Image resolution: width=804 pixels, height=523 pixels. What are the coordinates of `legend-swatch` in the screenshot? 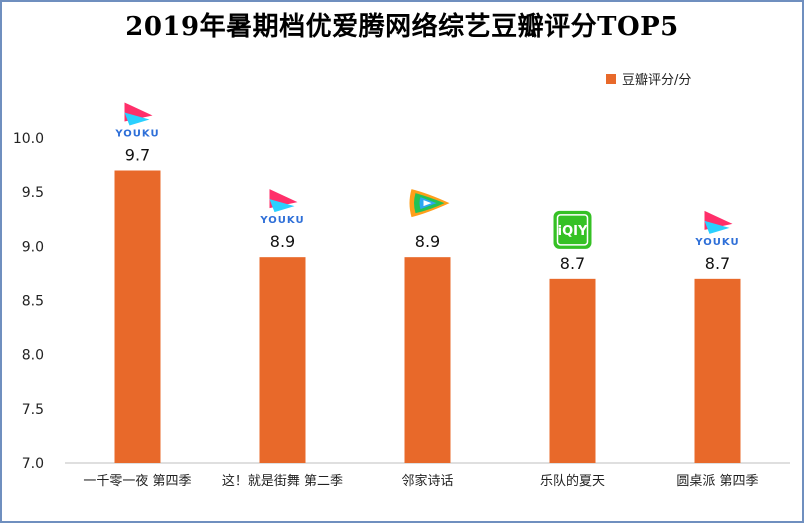 It's located at (611, 79).